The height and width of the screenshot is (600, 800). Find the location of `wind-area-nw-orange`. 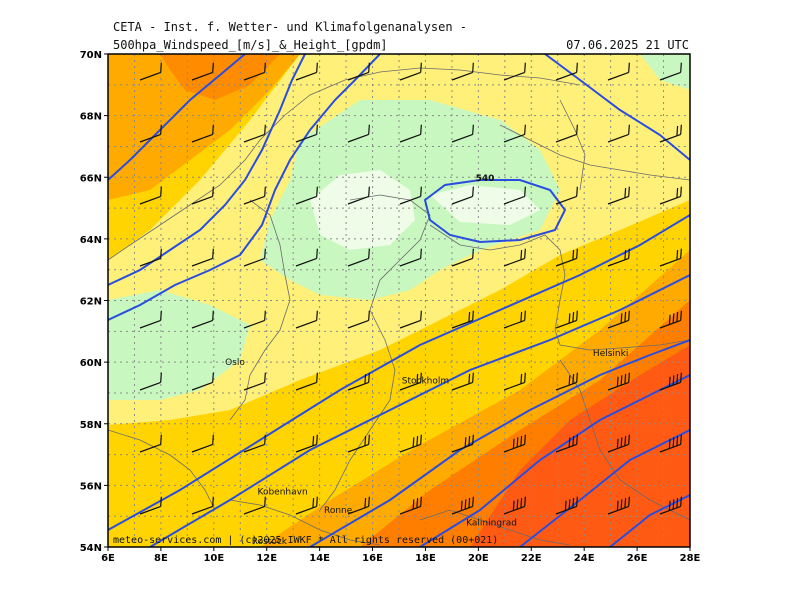

wind-area-nw-orange is located at coordinates (204, 127).